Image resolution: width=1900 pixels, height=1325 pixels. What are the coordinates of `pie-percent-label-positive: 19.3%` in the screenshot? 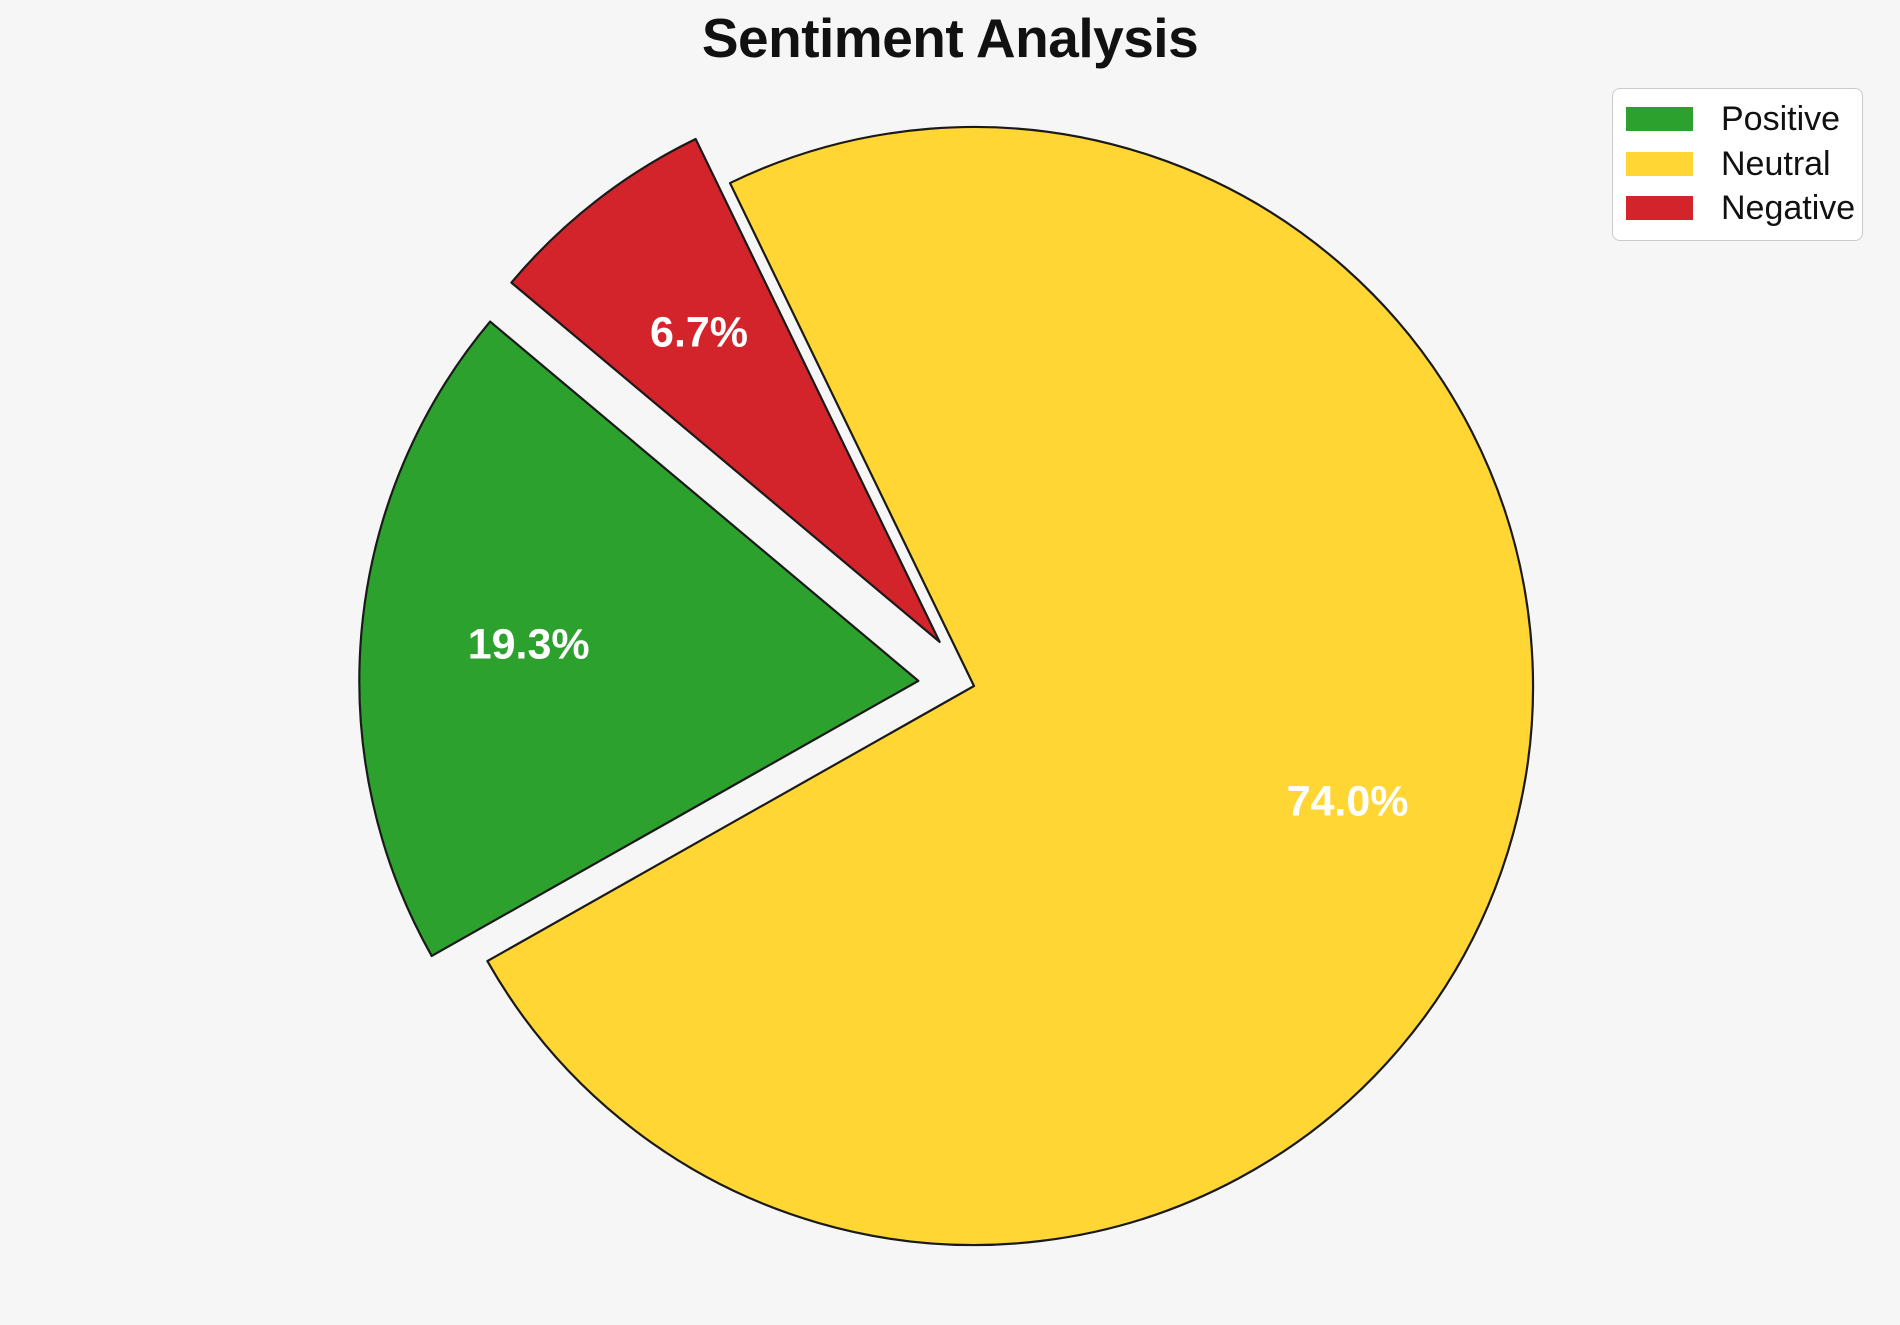 It's located at (528, 644).